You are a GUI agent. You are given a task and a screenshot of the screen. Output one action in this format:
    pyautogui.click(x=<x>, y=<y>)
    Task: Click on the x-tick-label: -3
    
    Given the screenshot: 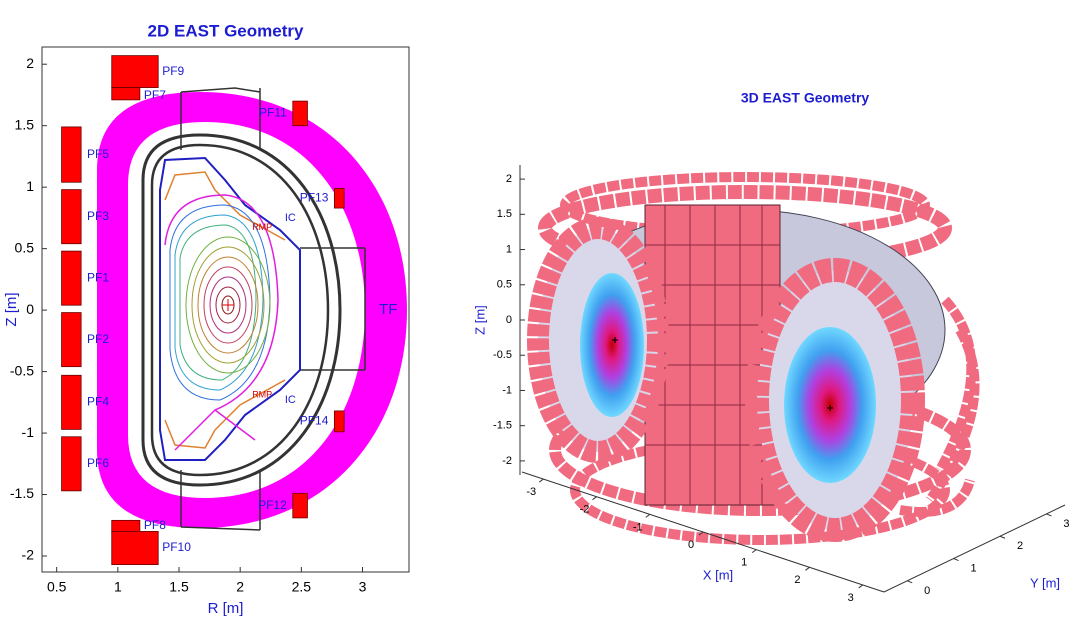 What is the action you would take?
    pyautogui.click(x=531, y=492)
    